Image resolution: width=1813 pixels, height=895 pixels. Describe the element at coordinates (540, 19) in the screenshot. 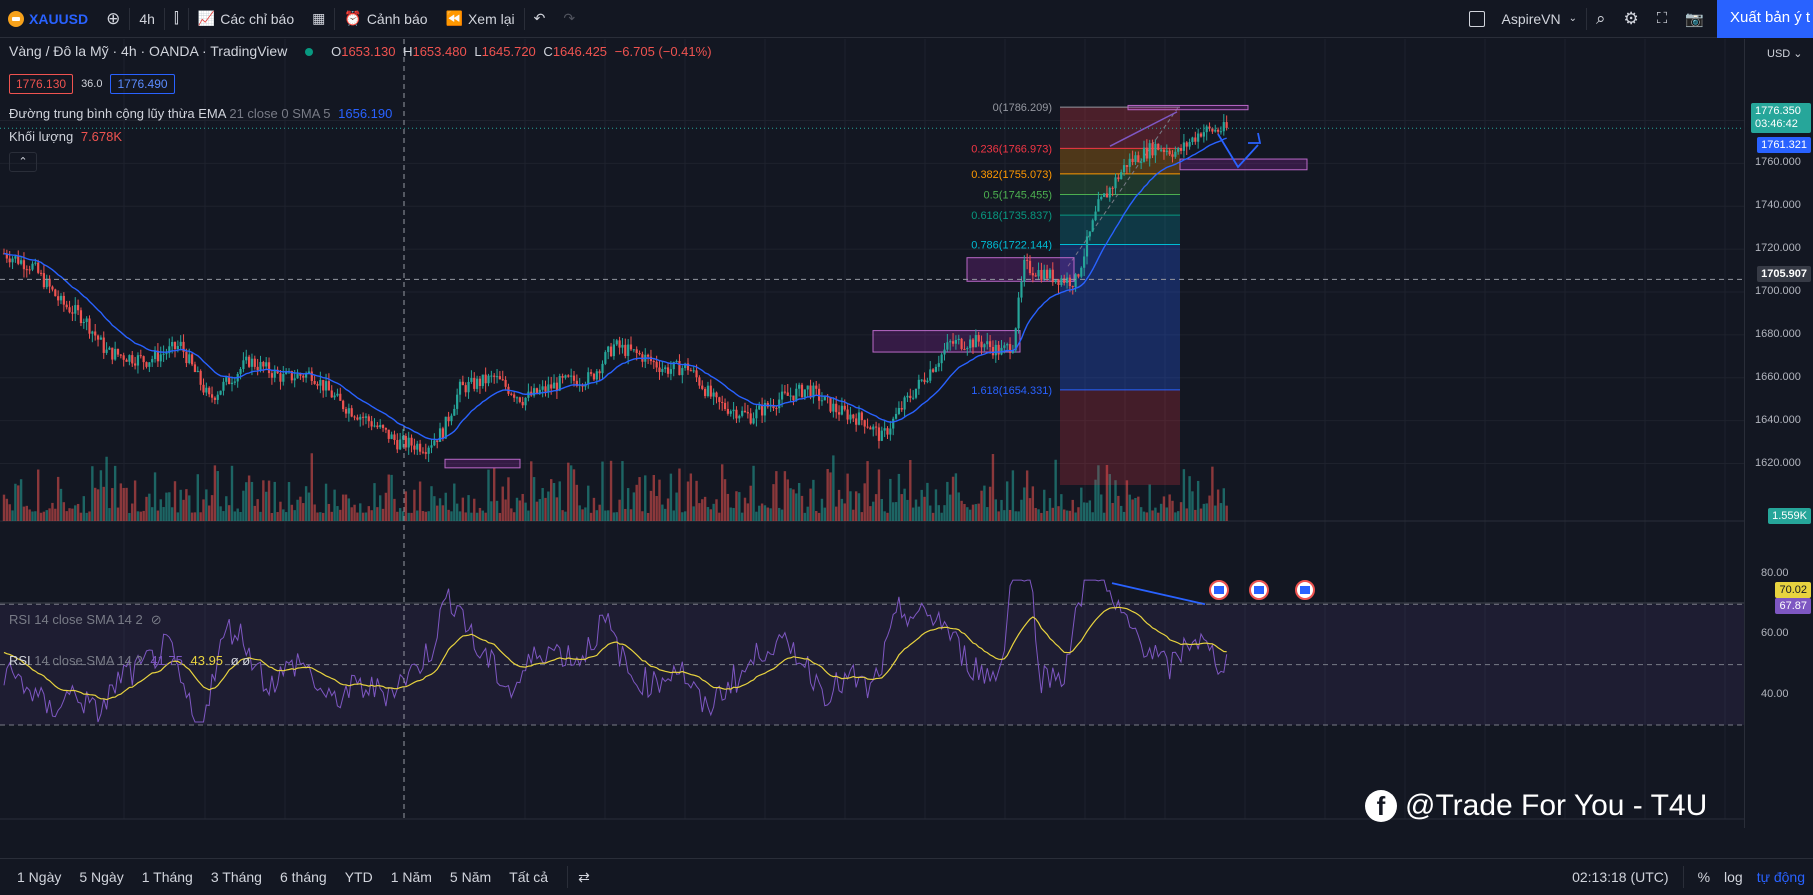

I see `undo-button: ↶` at that location.